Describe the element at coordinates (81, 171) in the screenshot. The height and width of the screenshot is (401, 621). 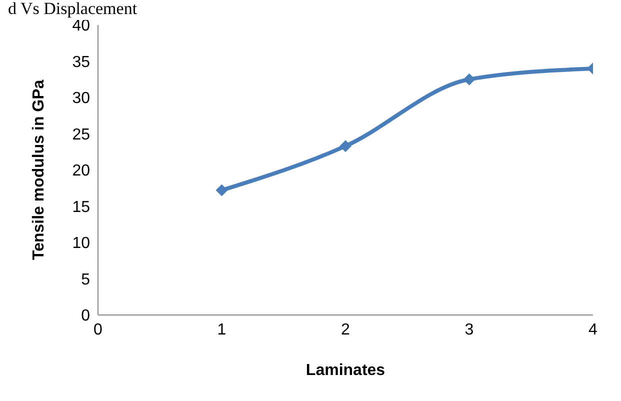
I see `y-tick-label: 20` at that location.